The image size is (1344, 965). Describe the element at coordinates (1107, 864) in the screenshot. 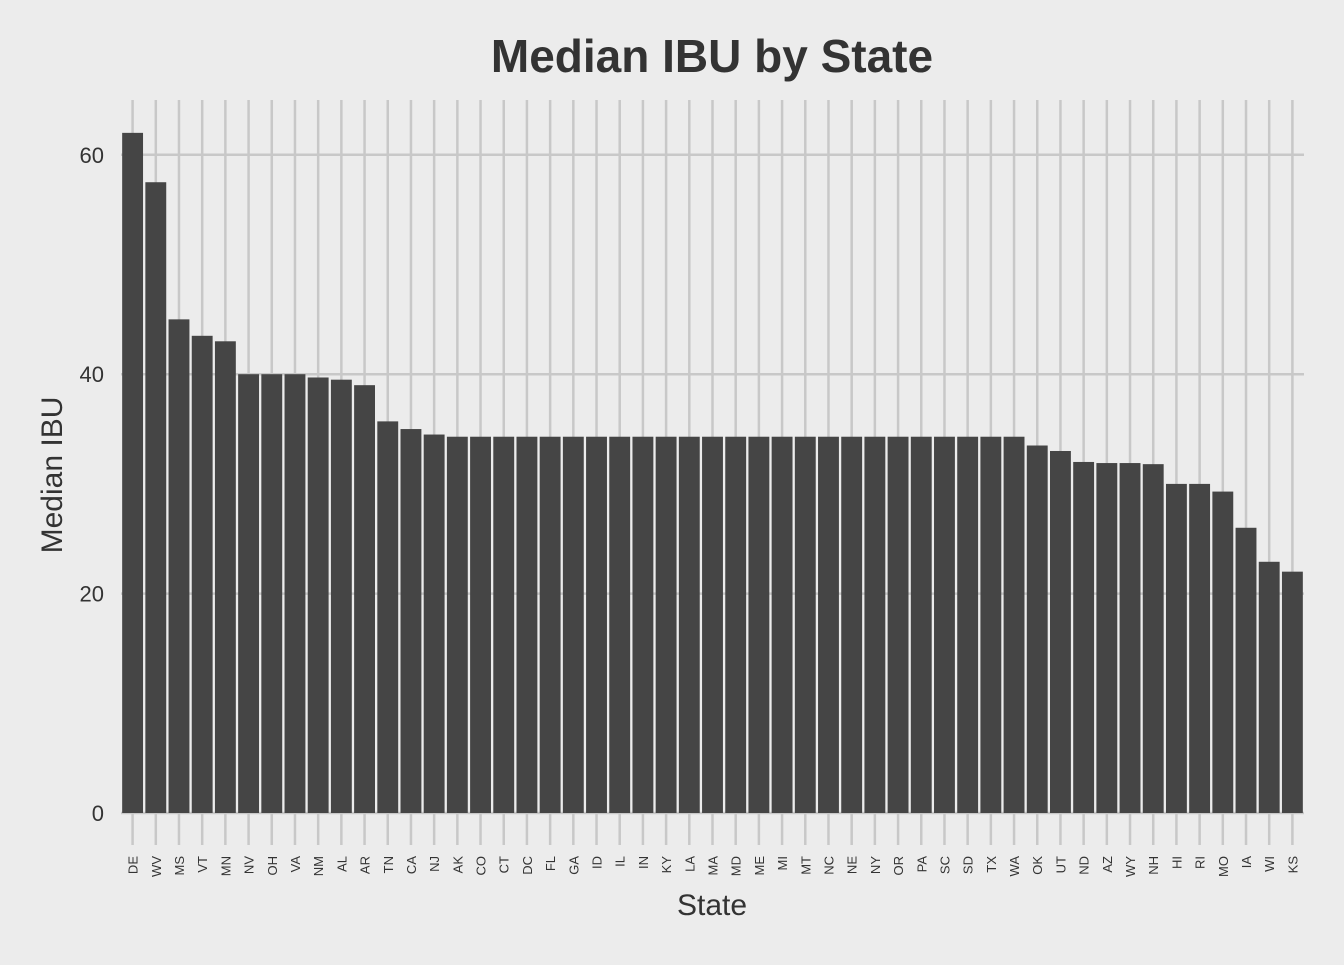

I see `x-tick-label-az: AZ` at that location.